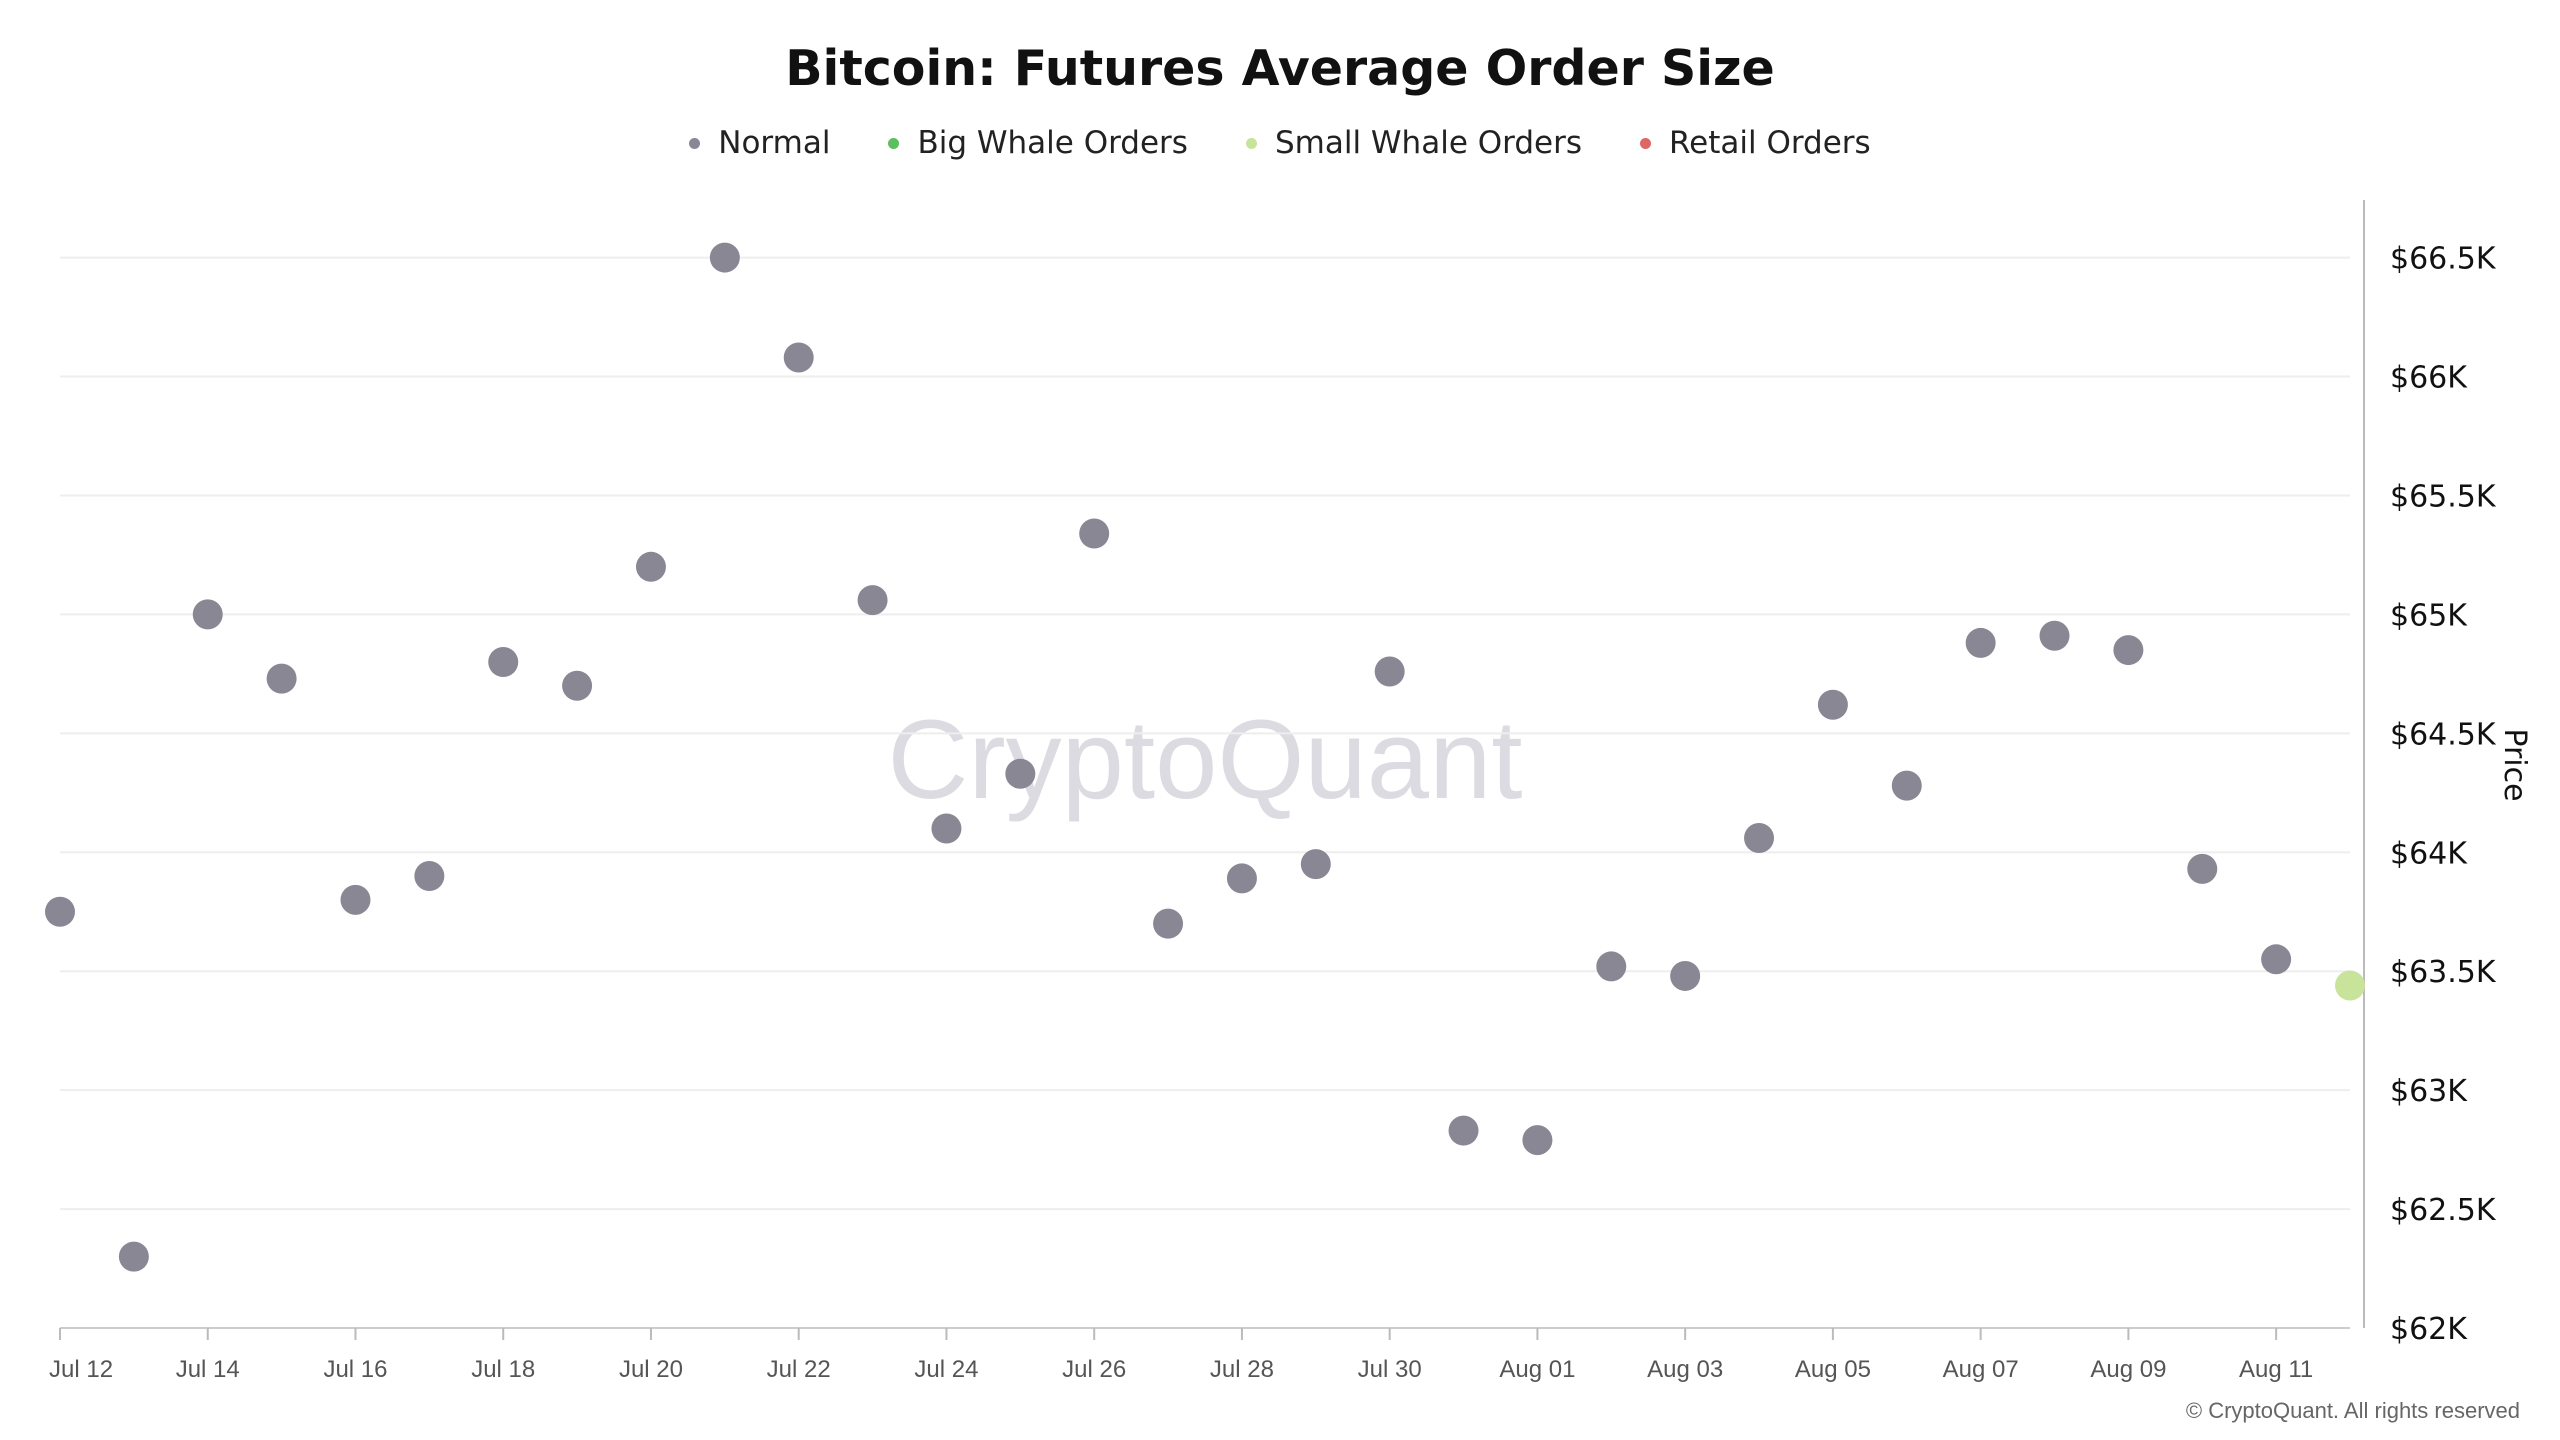 This screenshot has height=1440, width=2560. What do you see at coordinates (2276, 1369) in the screenshot?
I see `x-tick-label: Aug 11` at bounding box center [2276, 1369].